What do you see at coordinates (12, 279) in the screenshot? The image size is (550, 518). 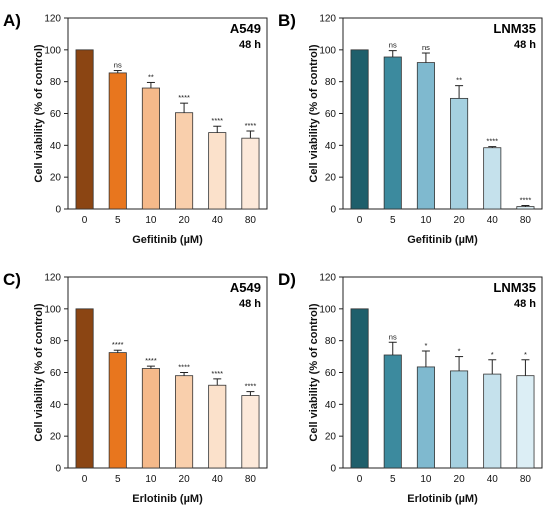 I see `panel-letter: C)` at bounding box center [12, 279].